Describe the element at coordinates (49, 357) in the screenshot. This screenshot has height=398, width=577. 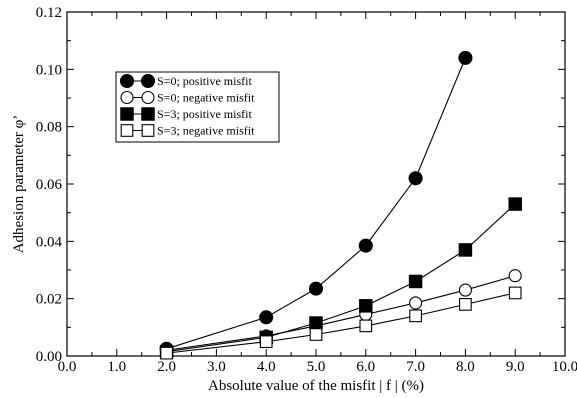
I see `y-tick-label: 0.00` at that location.